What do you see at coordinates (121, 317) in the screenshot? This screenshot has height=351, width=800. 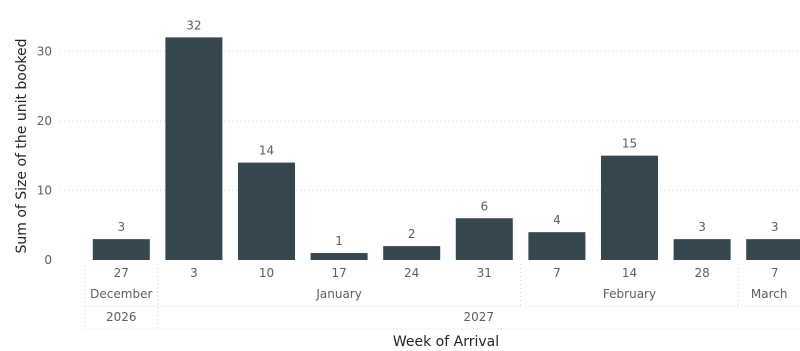 I see `year-label: 2026` at bounding box center [121, 317].